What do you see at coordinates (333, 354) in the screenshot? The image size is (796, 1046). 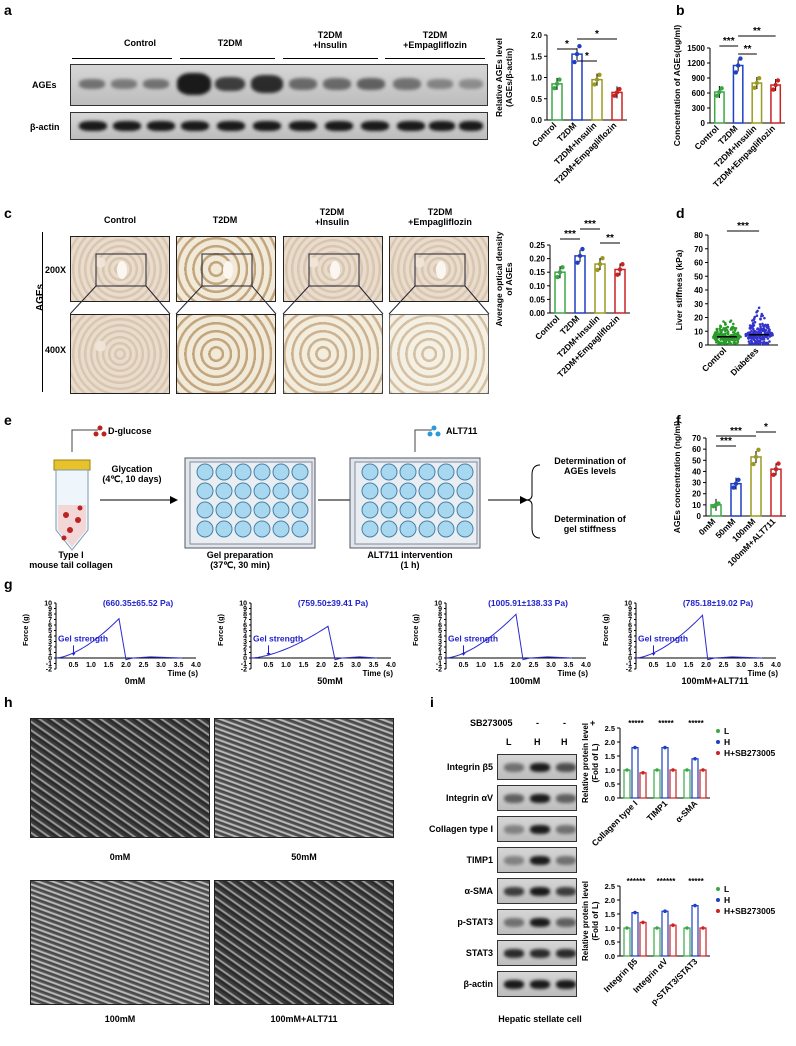 I see `ihc-400x-insulin` at bounding box center [333, 354].